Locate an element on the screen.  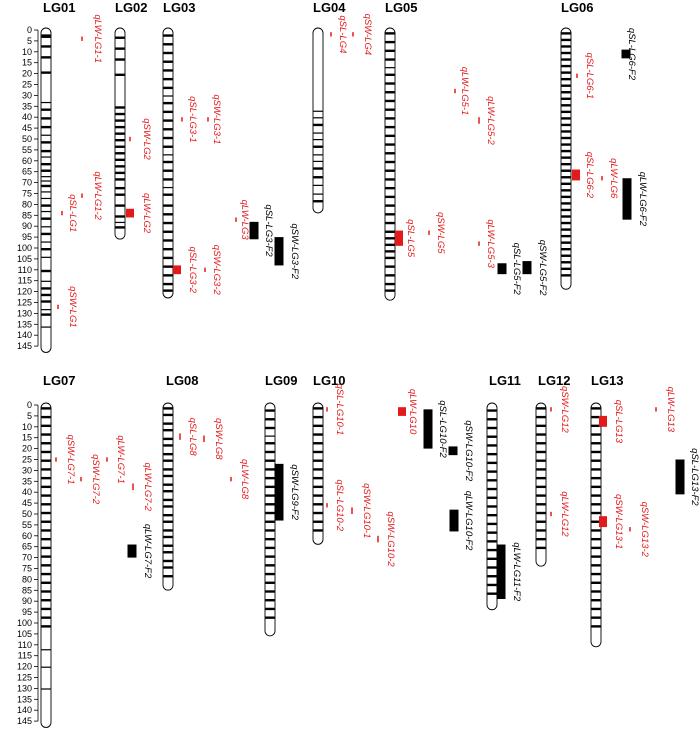
qtl-label: qLW-LG13 is located at coordinates (670, 410).